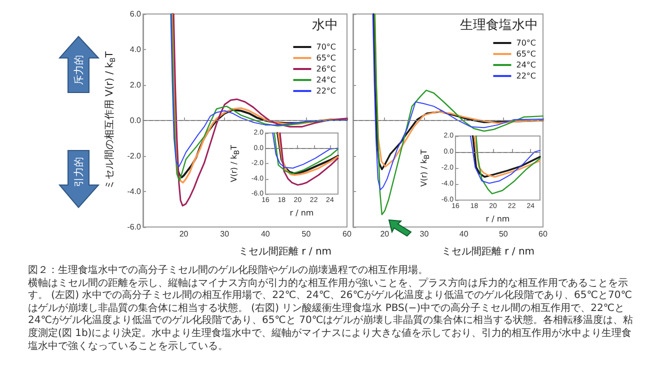 The height and width of the screenshot is (371, 649). Describe the element at coordinates (325, 25) in the screenshot. I see `legend-title: 水中` at that location.